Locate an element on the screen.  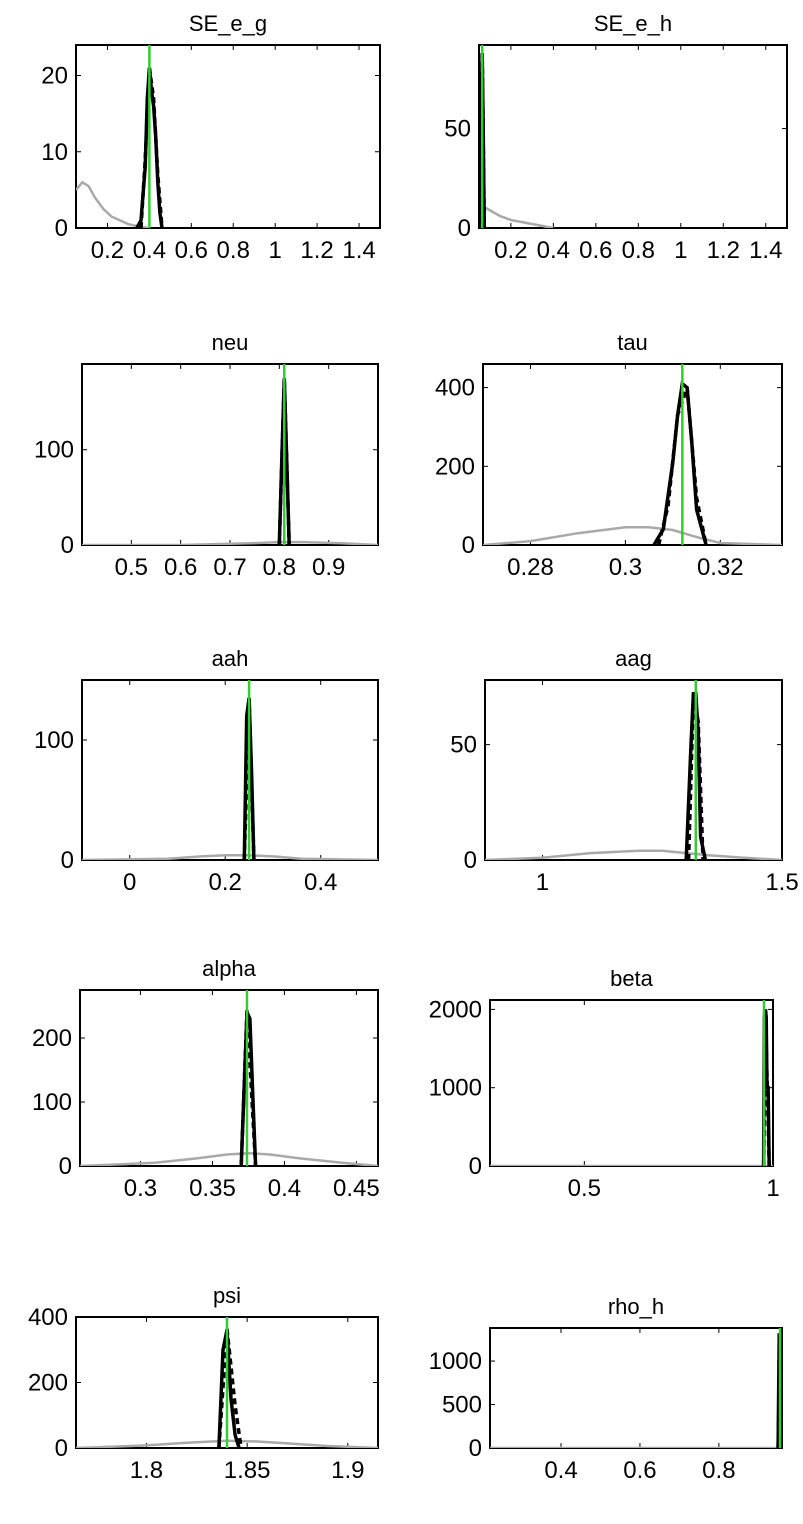
chart-panel-aah: aah 0 0.2 0.4 0 100 is located at coordinates (206, 771).